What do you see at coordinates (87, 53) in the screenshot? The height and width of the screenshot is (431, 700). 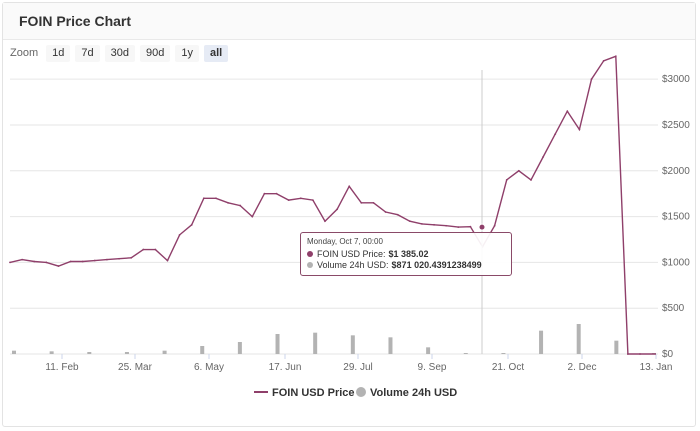 I see `zoom-7d-button: 7d` at bounding box center [87, 53].